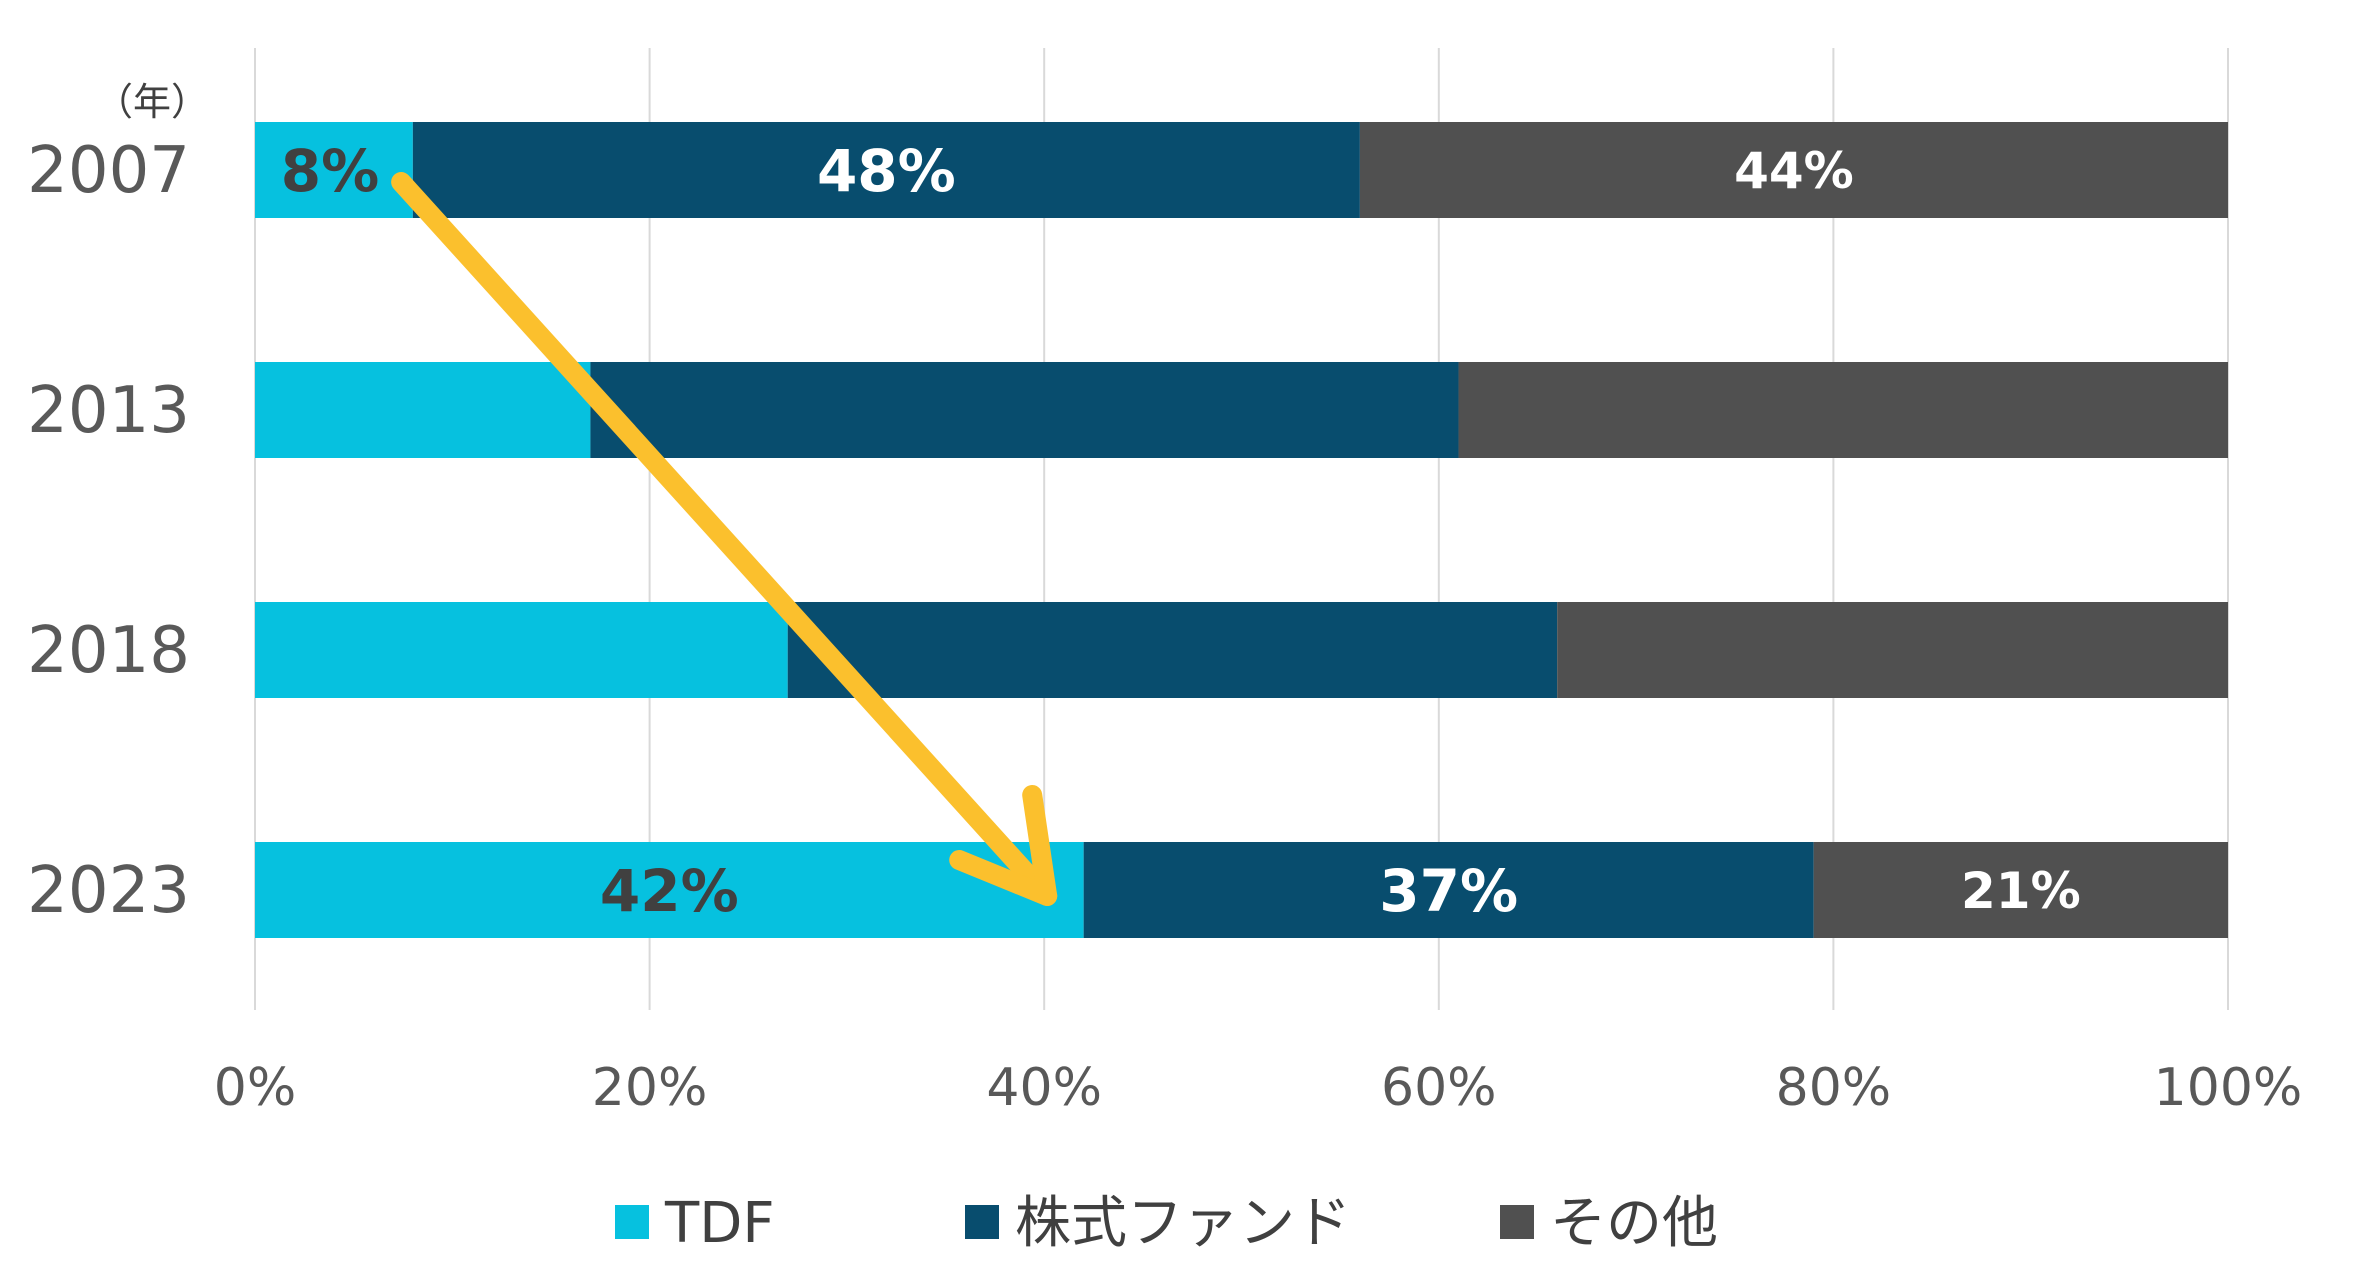 The width and height of the screenshot is (2354, 1279). I want to click on category-label: 2013, so click(108, 411).